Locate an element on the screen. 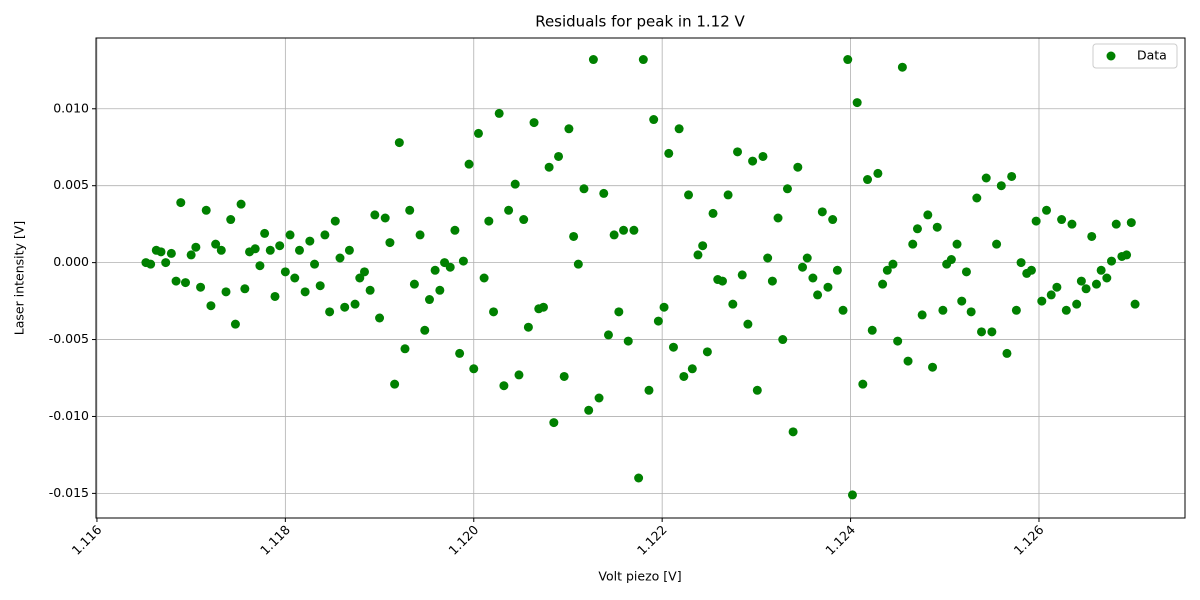  x-axis-label: Volt piezo [V] is located at coordinates (639, 576).